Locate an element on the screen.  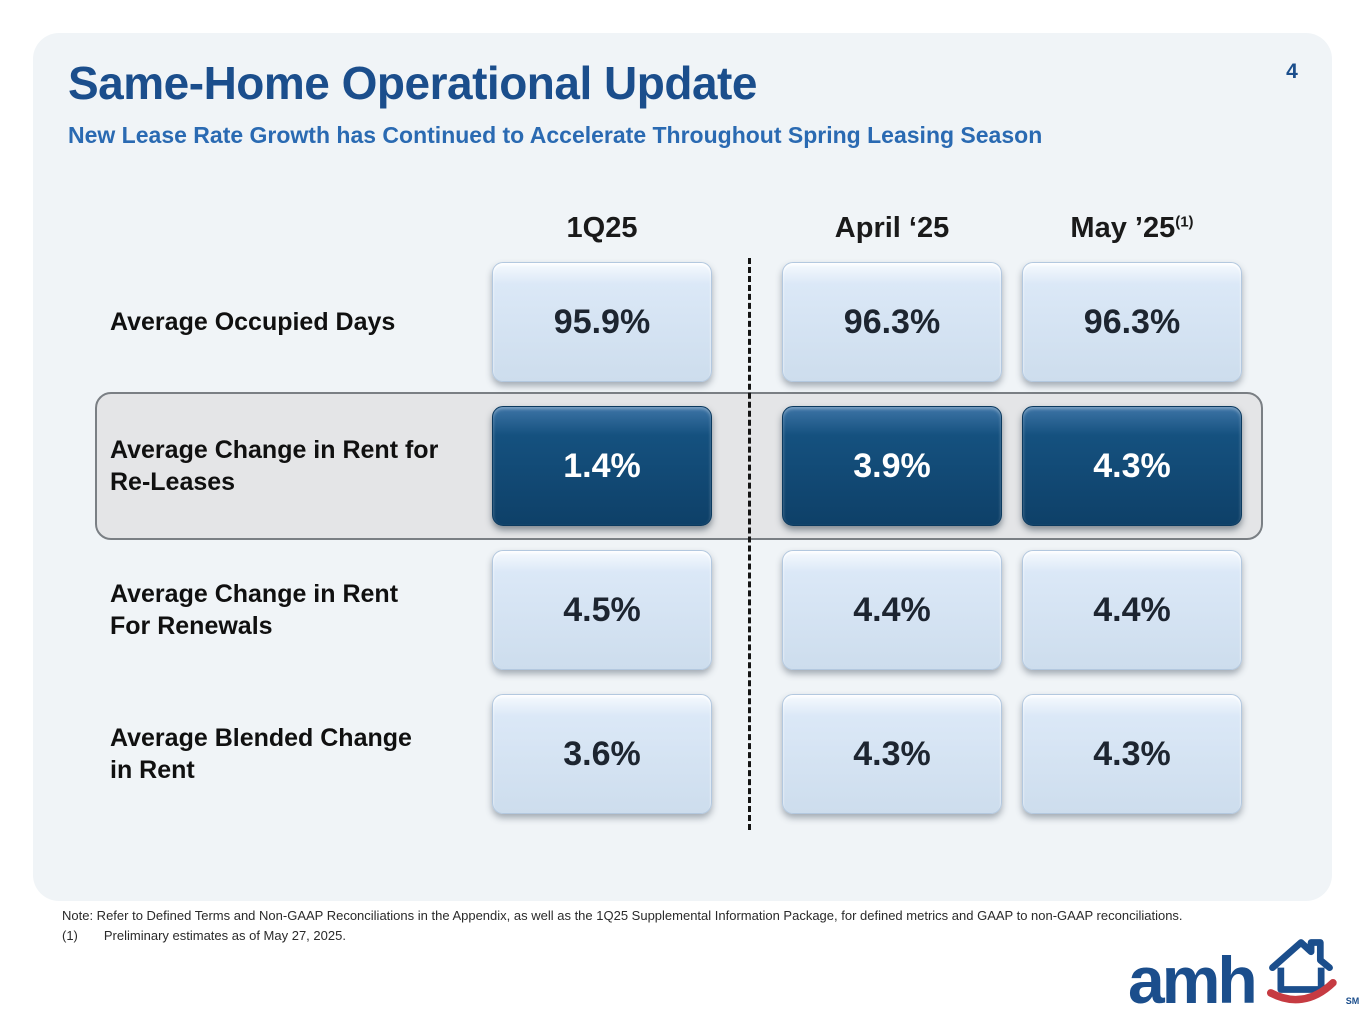
row-label-renewals: Average Change in Rent For Renewals is located at coordinates (254, 610).